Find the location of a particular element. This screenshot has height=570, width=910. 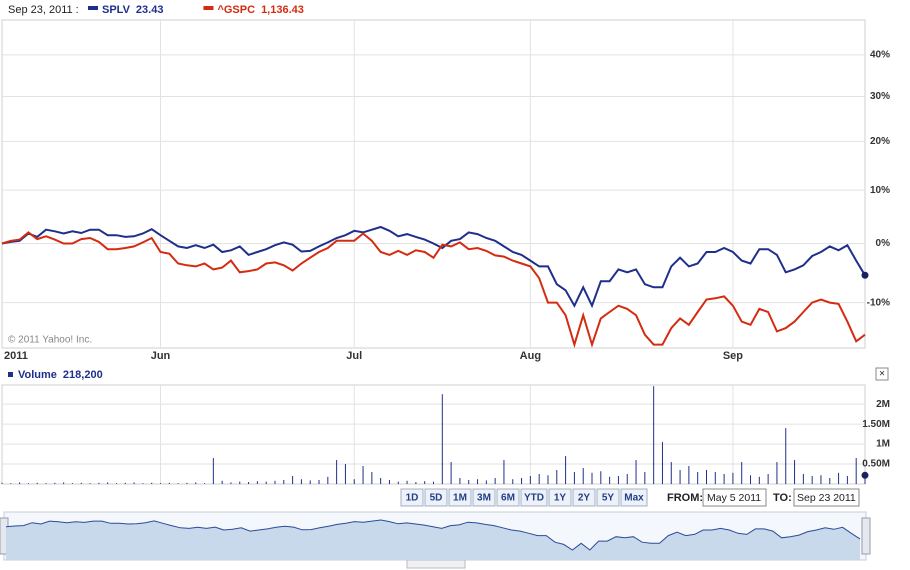

range-button-label: 2Y is located at coordinates (584, 498).